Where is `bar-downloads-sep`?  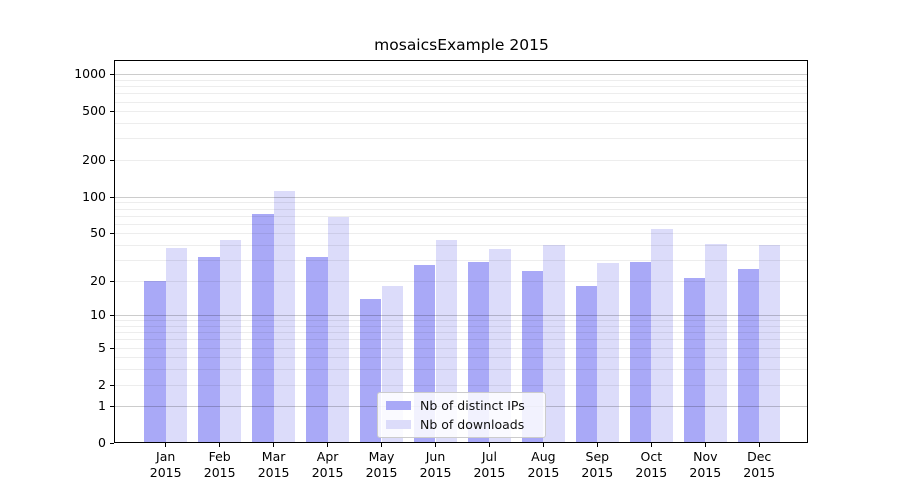
bar-downloads-sep is located at coordinates (608, 353).